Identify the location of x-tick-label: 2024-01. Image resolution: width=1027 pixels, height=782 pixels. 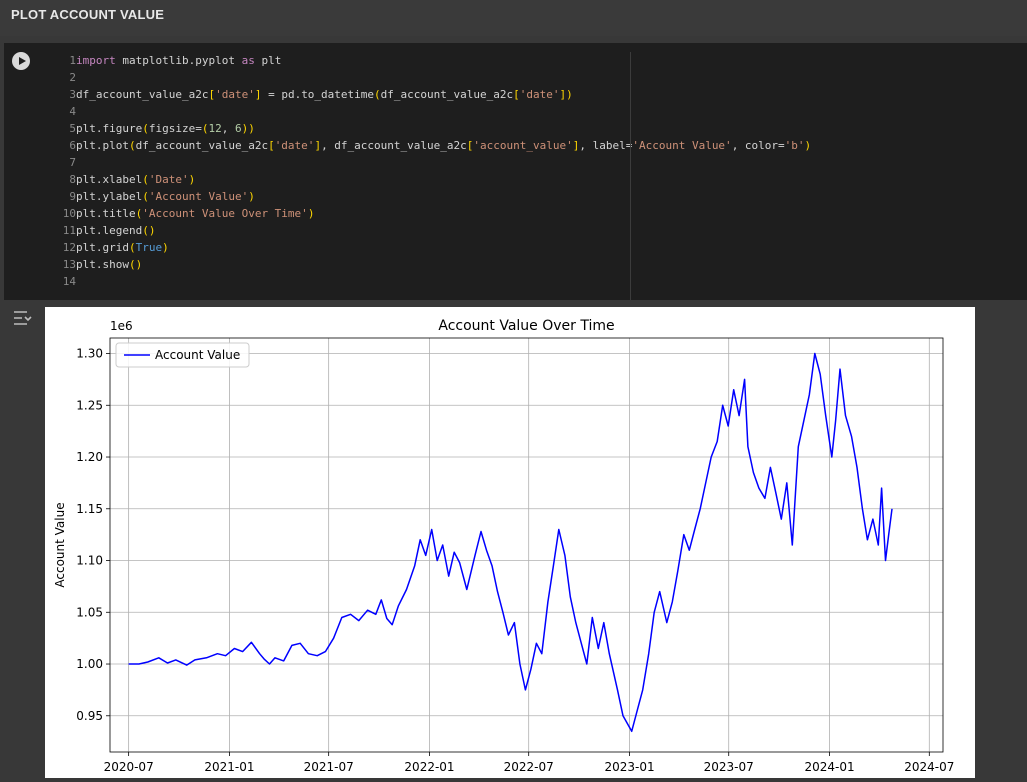
(829, 767).